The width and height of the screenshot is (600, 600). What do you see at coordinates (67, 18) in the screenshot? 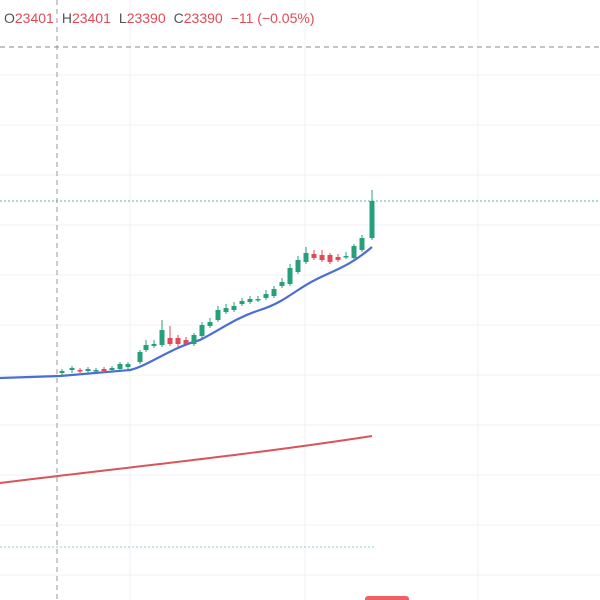
I see `high-label: H` at bounding box center [67, 18].